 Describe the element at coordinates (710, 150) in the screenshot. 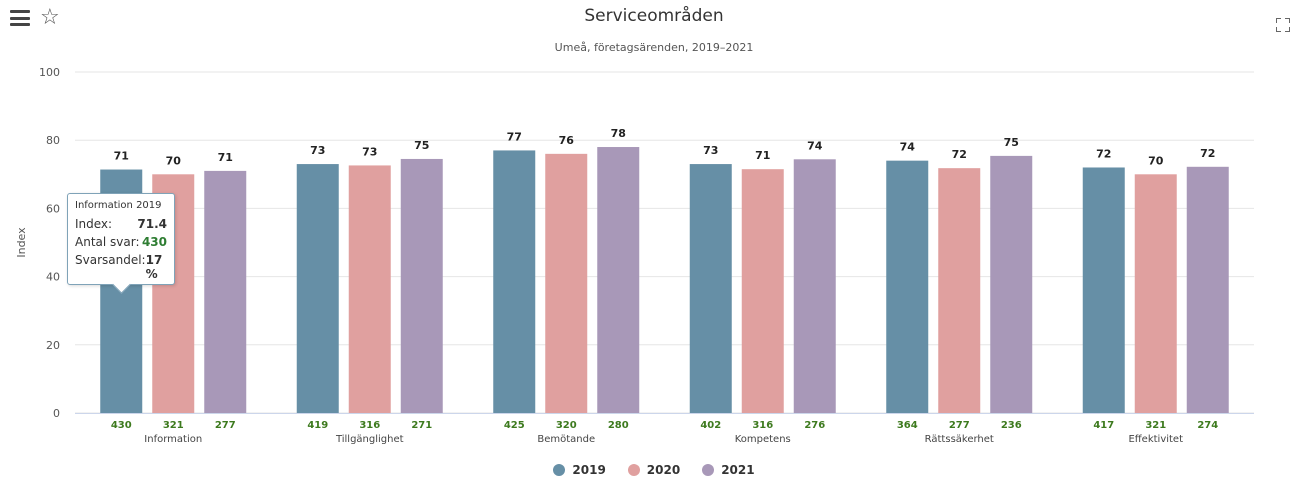

I see `data-label-kompetens-2019: 73` at that location.